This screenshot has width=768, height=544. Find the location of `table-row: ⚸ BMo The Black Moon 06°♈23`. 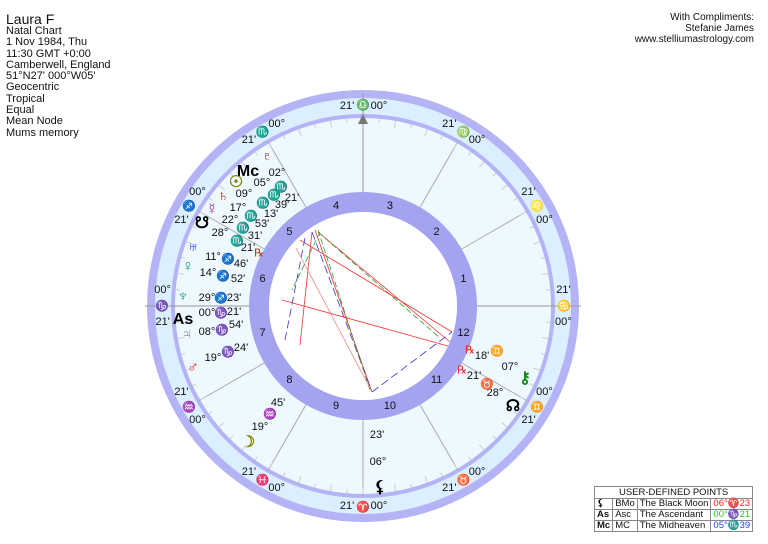

table-row: ⚸ BMo The Black Moon 06°♈23 is located at coordinates (673, 504).